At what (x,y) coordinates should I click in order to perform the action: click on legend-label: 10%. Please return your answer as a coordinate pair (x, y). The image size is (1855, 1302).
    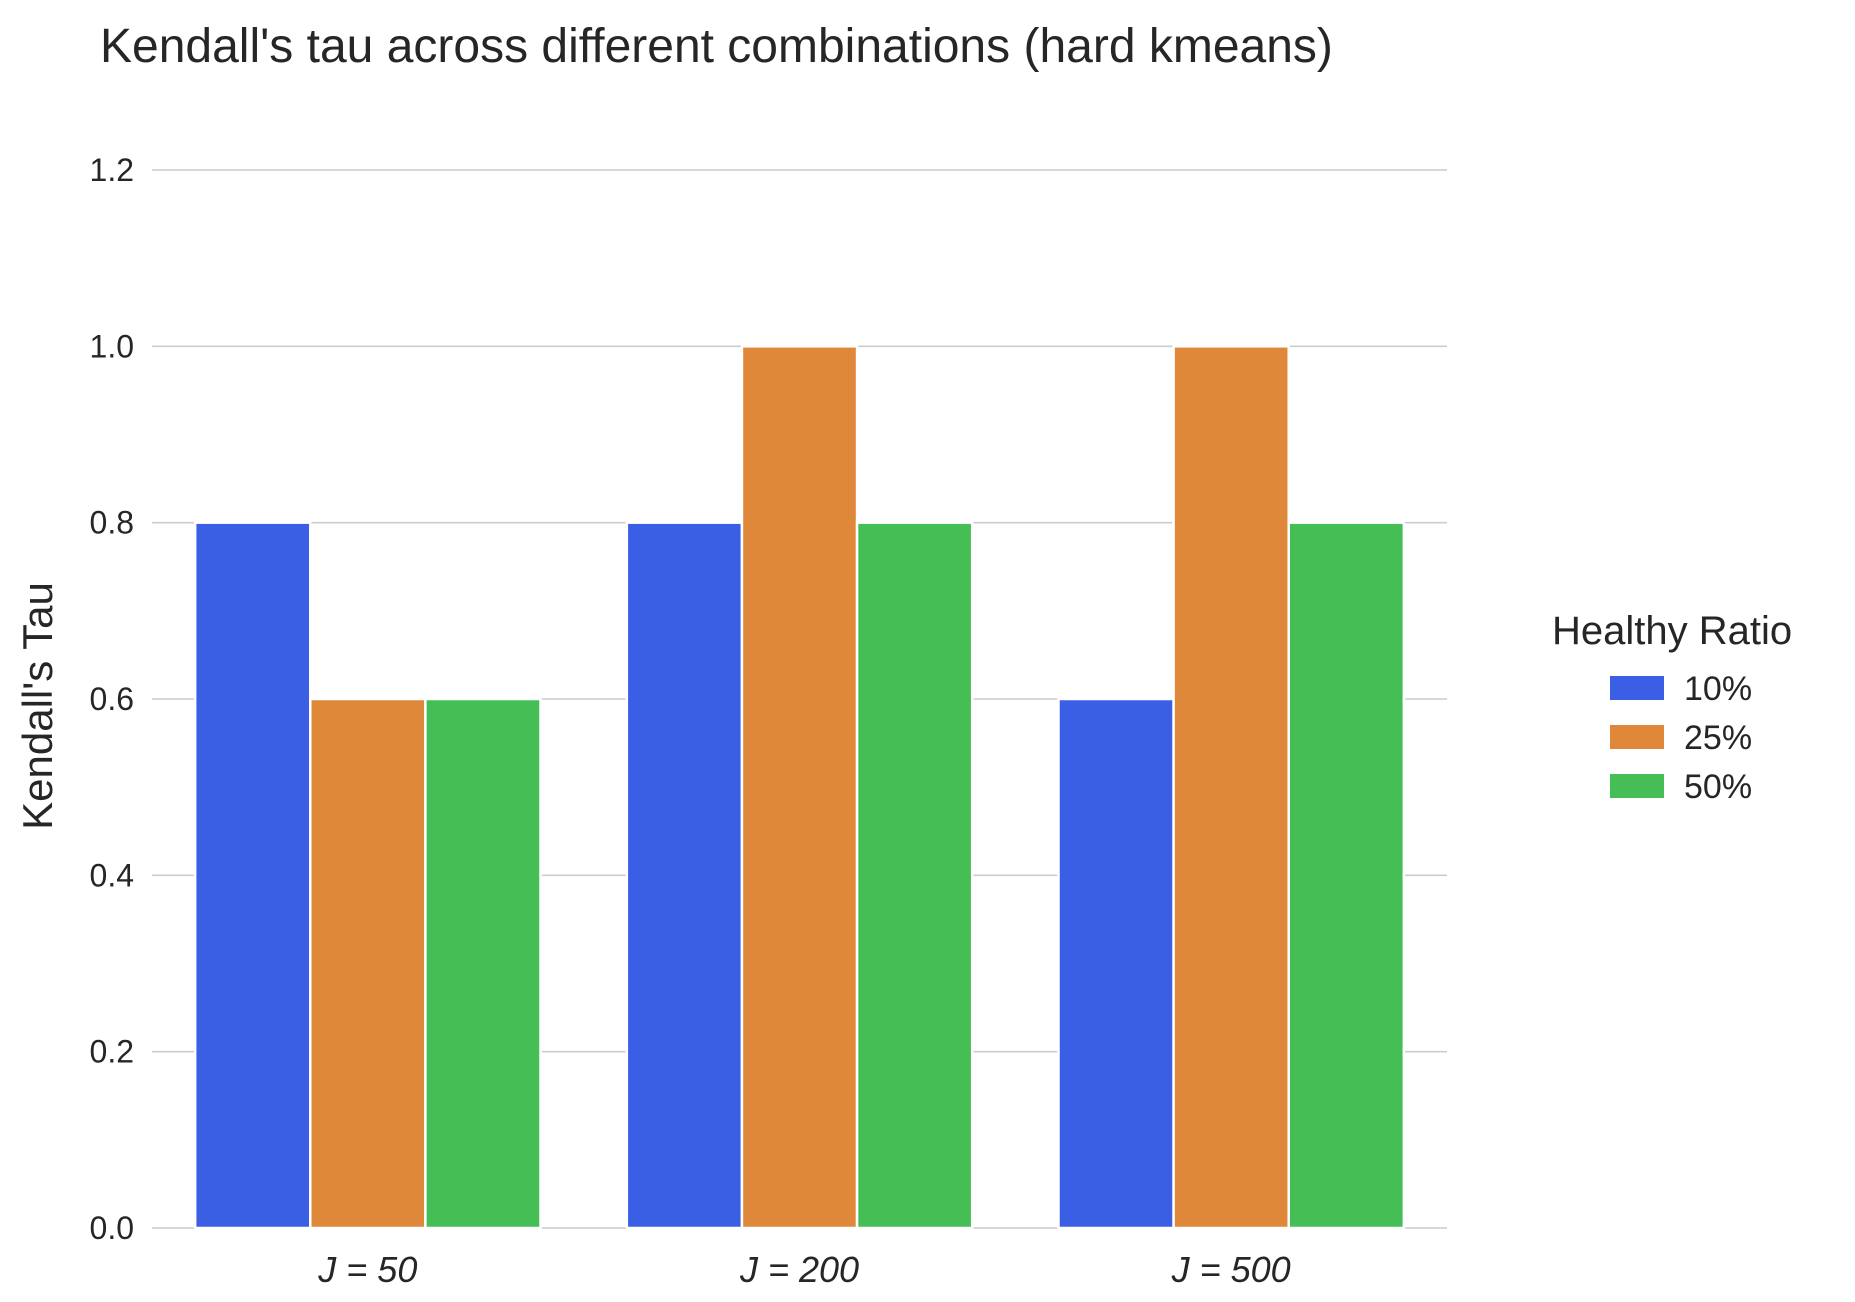
    Looking at the image, I should click on (1718, 689).